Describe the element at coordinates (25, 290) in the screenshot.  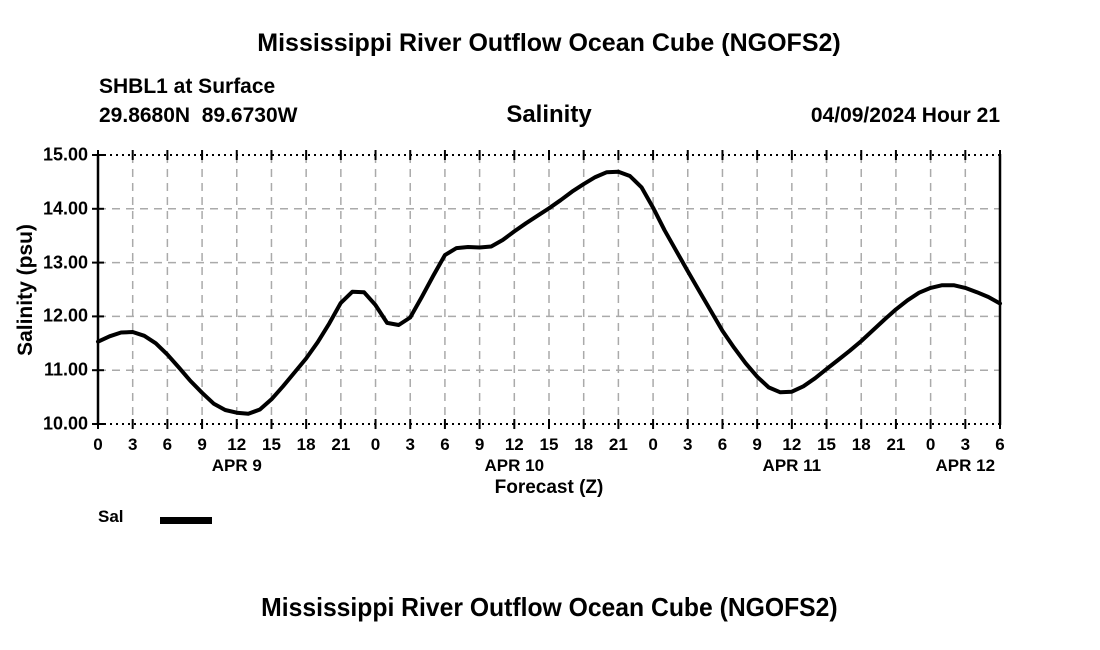
I see `y-axis-title: Salinity (psu)` at that location.